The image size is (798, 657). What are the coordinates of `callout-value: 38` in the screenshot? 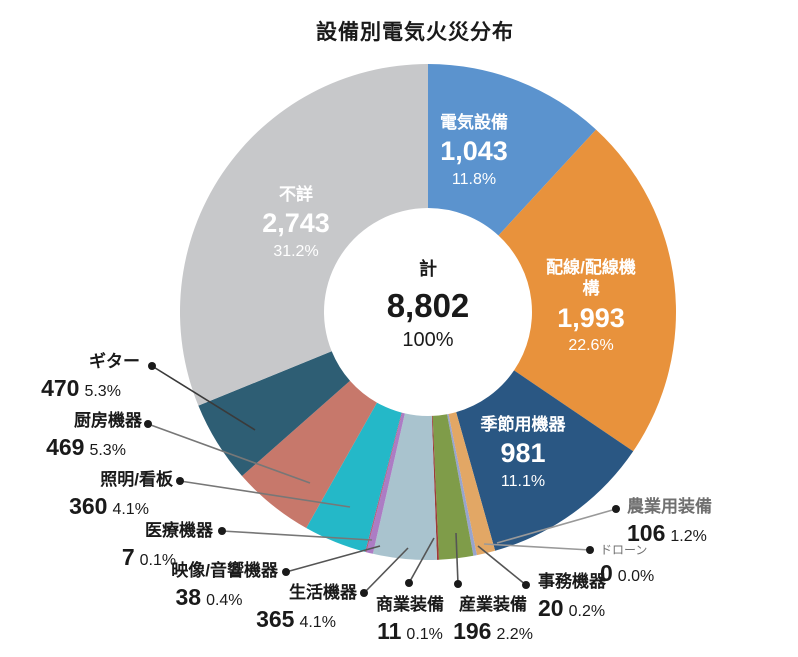 It's located at (188, 597).